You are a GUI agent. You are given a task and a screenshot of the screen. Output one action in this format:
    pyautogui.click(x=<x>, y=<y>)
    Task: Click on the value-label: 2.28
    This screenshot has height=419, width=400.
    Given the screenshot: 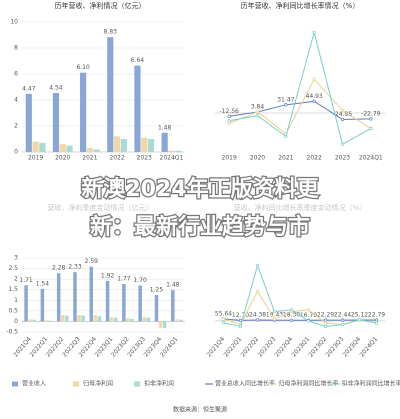 What is the action you would take?
    pyautogui.click(x=59, y=268)
    